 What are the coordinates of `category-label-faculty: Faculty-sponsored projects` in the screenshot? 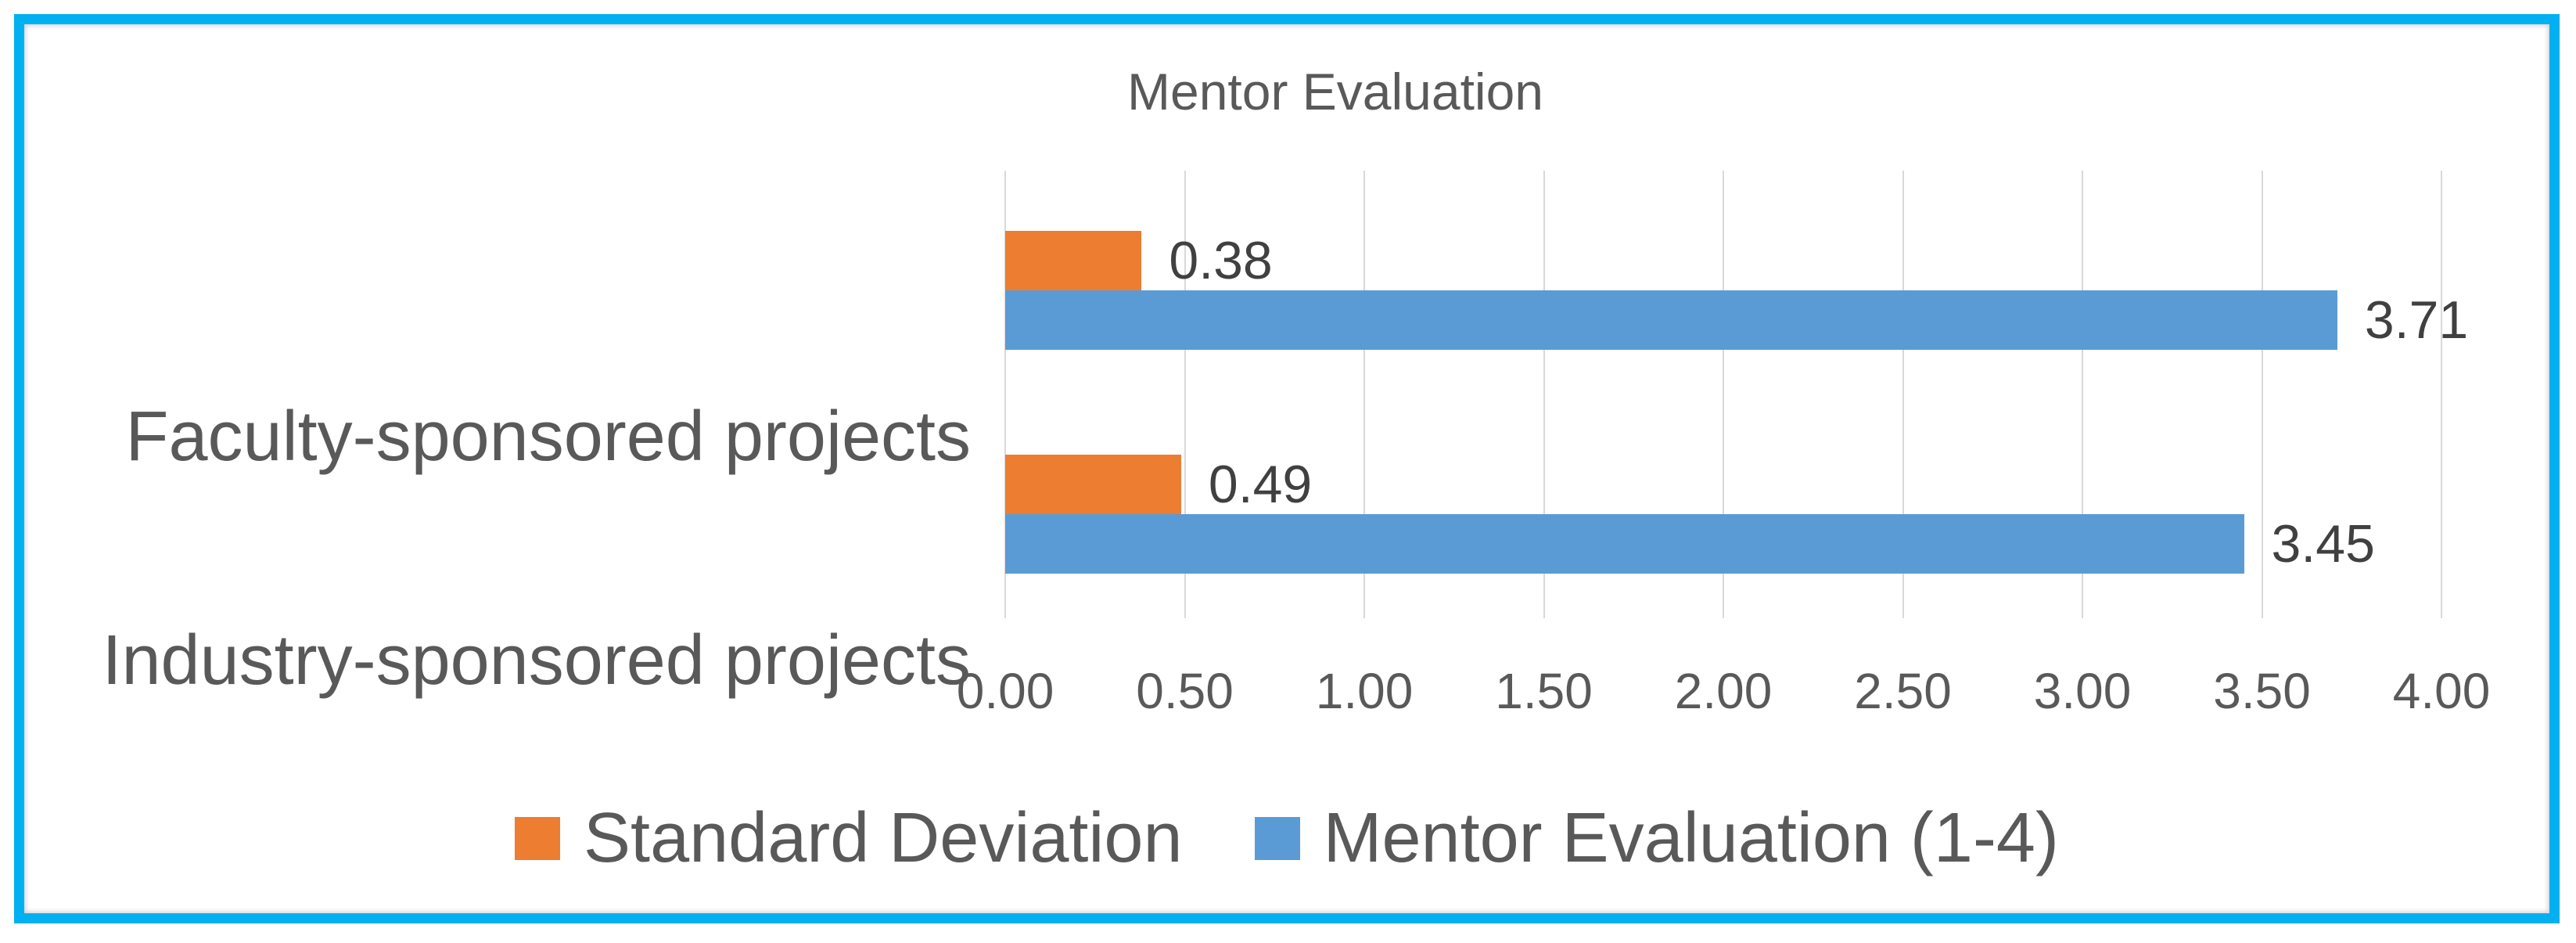 It's located at (548, 437).